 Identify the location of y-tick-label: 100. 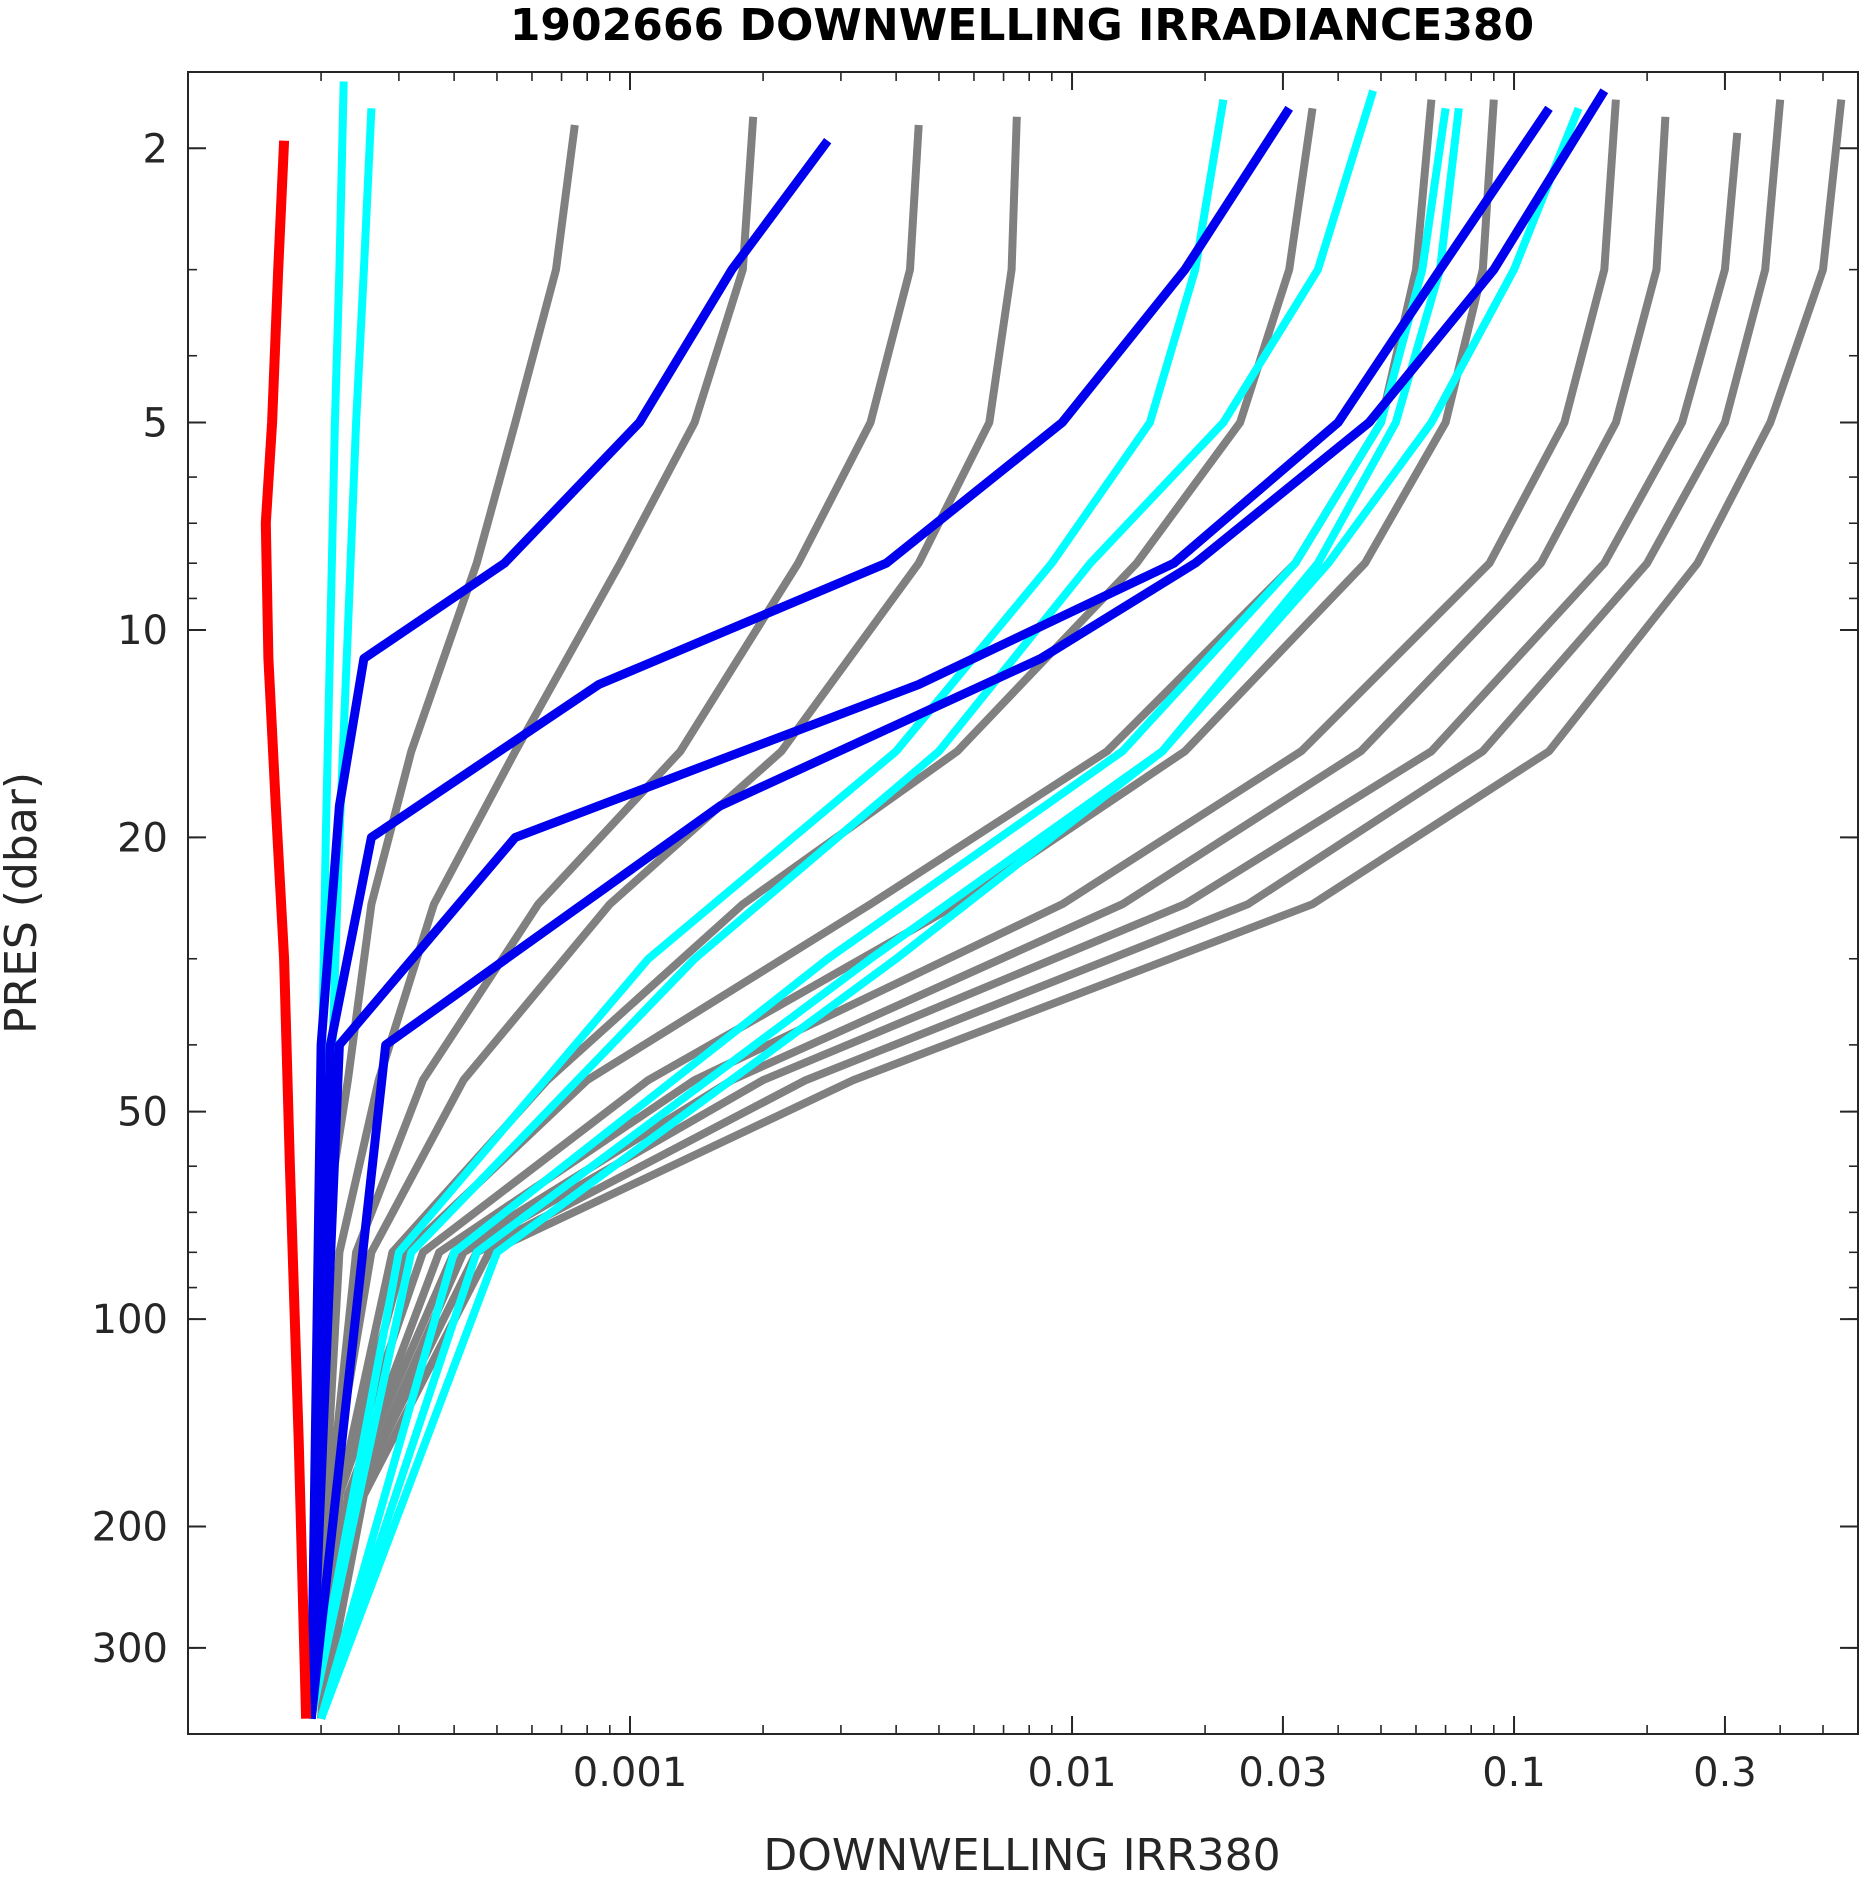
(130, 1320).